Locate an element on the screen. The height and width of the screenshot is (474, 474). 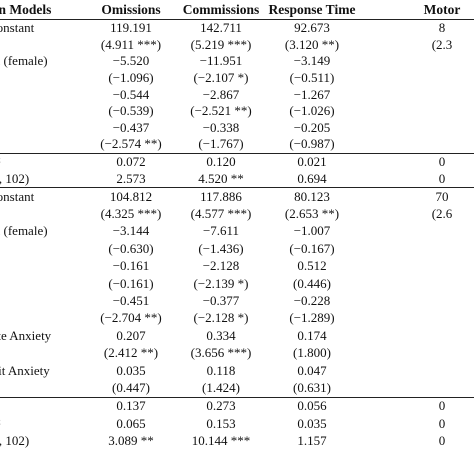
value-cell: 0.065 is located at coordinates (131, 423).